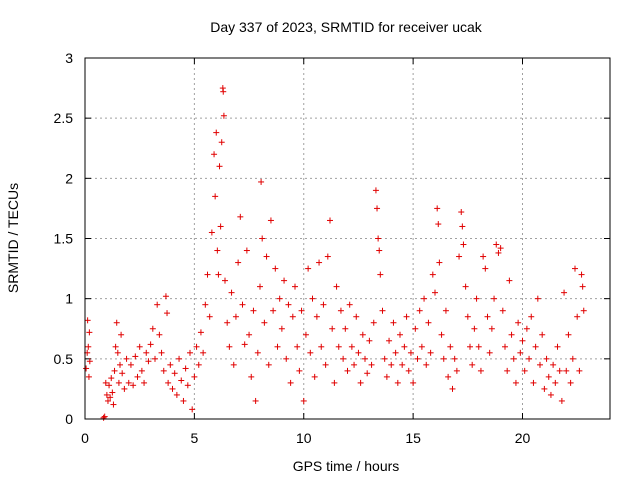 This screenshot has height=480, width=640. What do you see at coordinates (194, 438) in the screenshot?
I see `x-tick-label: 5` at bounding box center [194, 438].